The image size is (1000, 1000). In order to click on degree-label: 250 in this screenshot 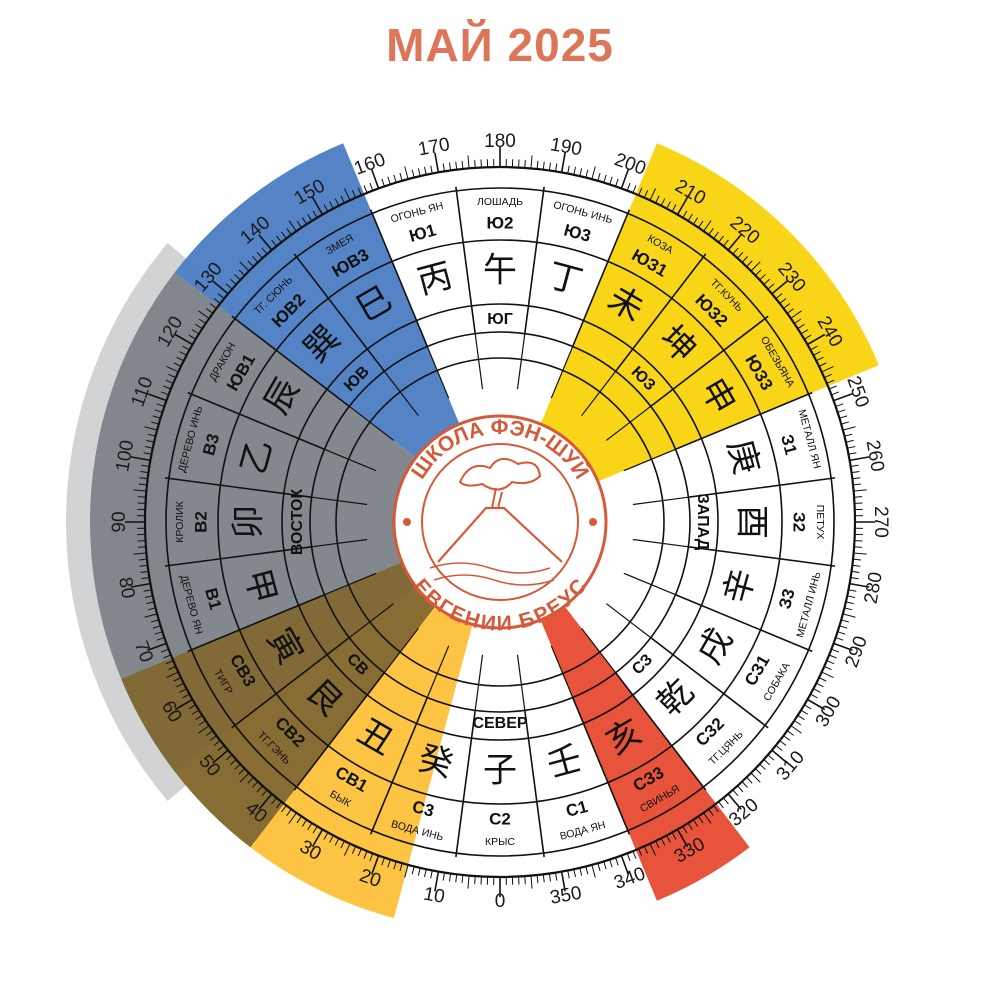, I will do `click(857, 391)`.